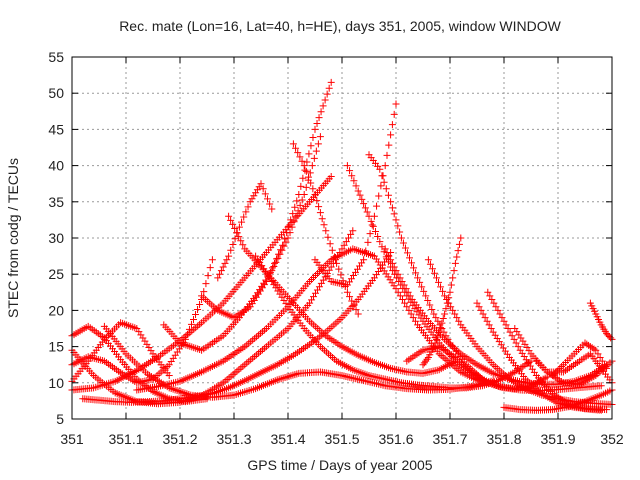 The width and height of the screenshot is (640, 480). What do you see at coordinates (56, 238) in the screenshot?
I see `y-tick-label: 30` at bounding box center [56, 238].